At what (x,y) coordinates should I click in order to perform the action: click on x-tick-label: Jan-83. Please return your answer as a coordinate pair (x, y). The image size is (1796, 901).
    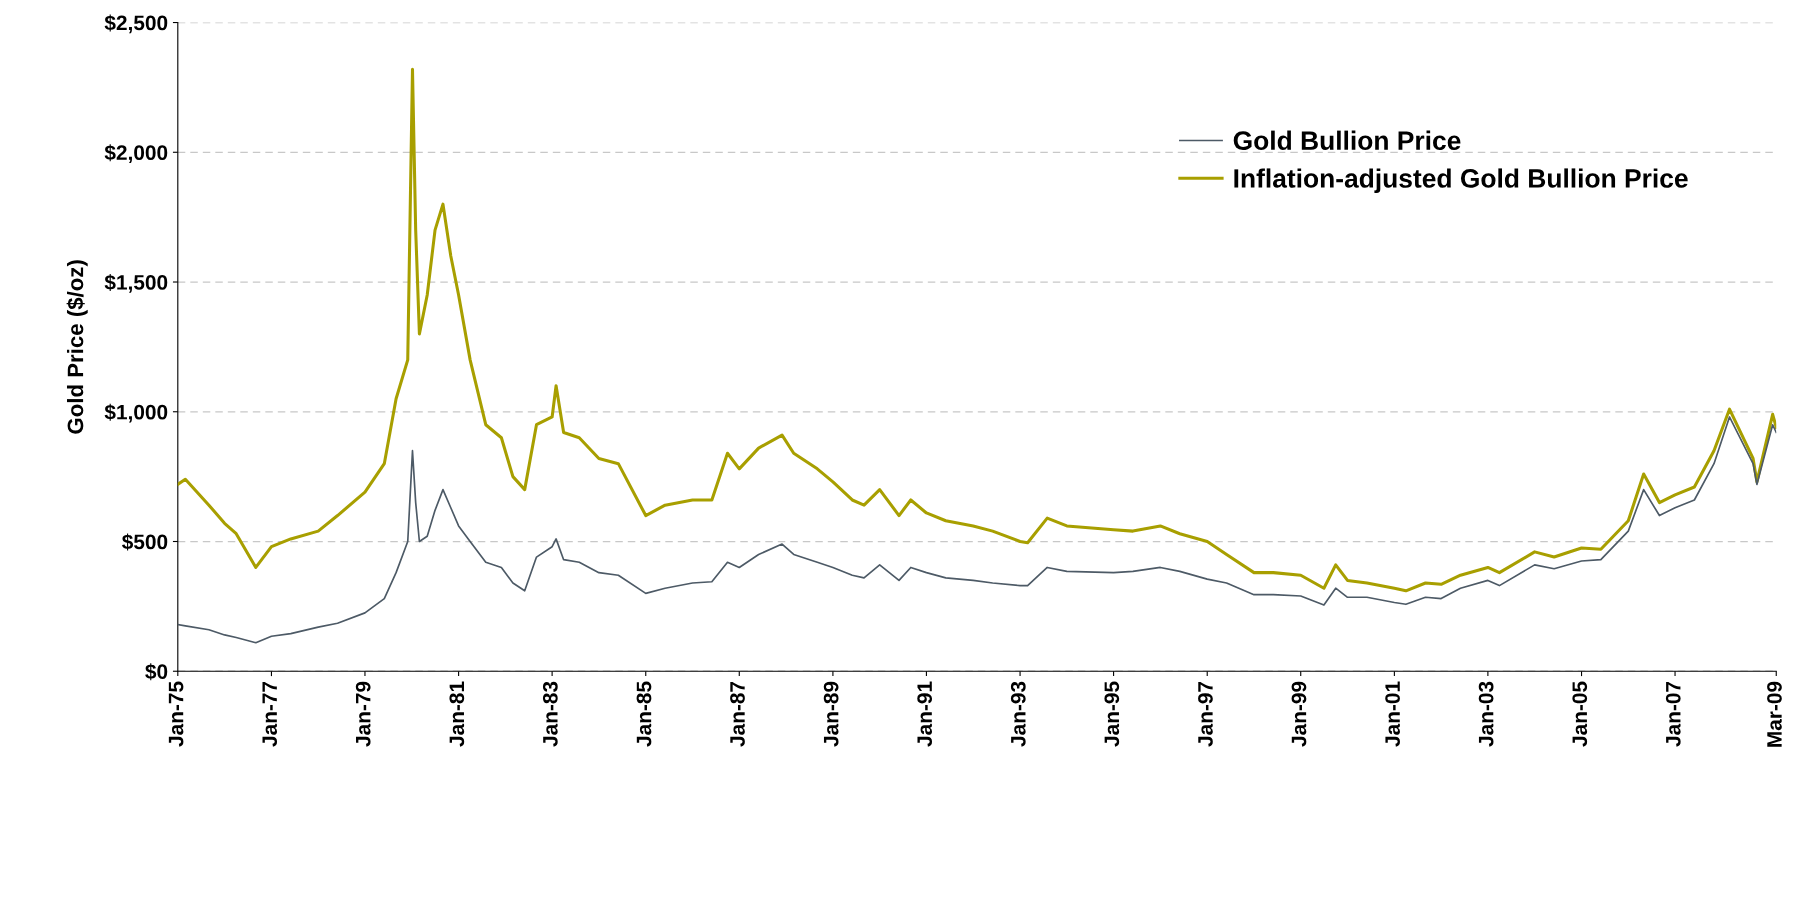
    Looking at the image, I should click on (550, 714).